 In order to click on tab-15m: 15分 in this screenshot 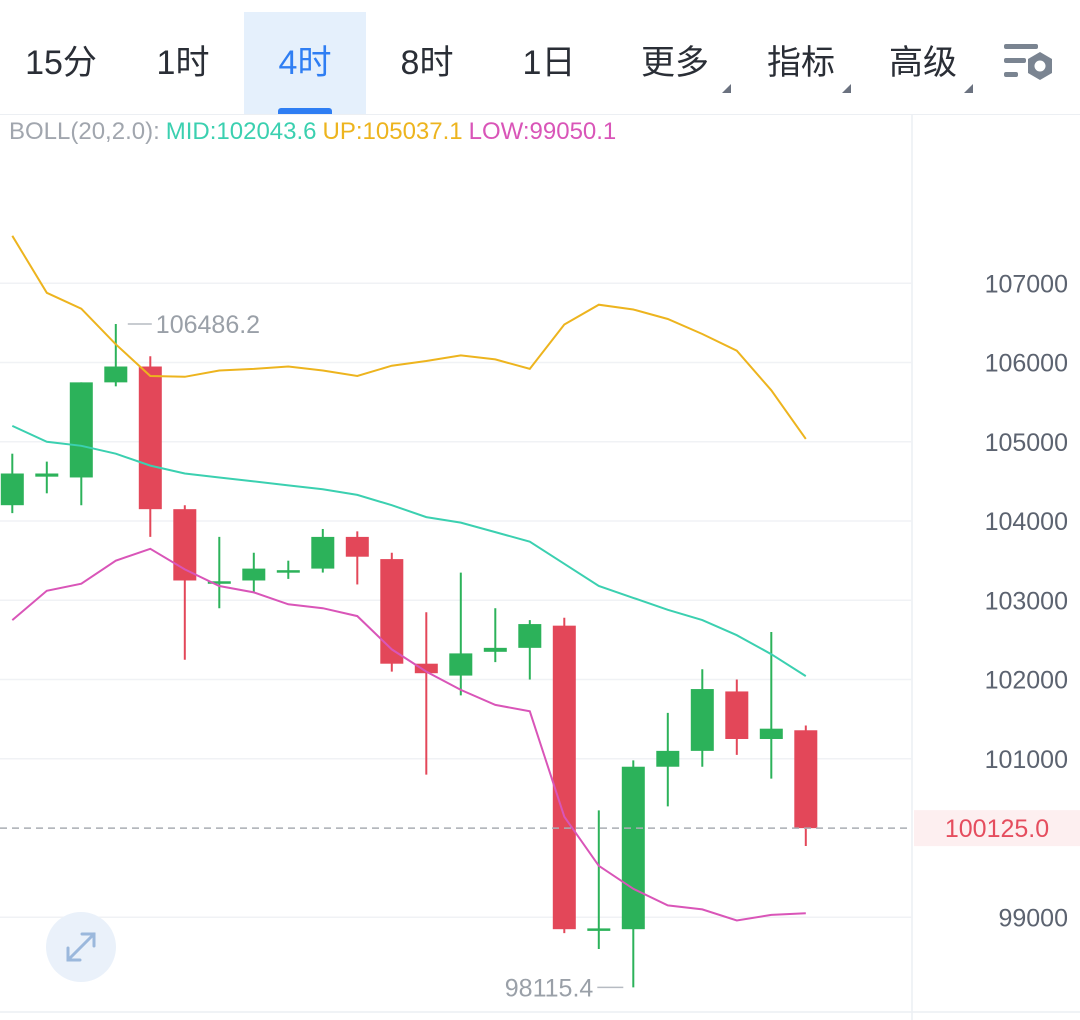, I will do `click(61, 63)`.